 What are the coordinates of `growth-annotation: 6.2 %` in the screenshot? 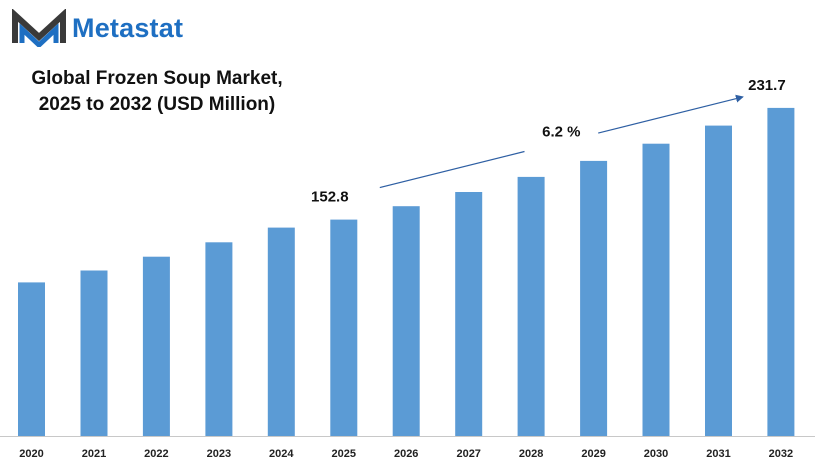 It's located at (561, 141).